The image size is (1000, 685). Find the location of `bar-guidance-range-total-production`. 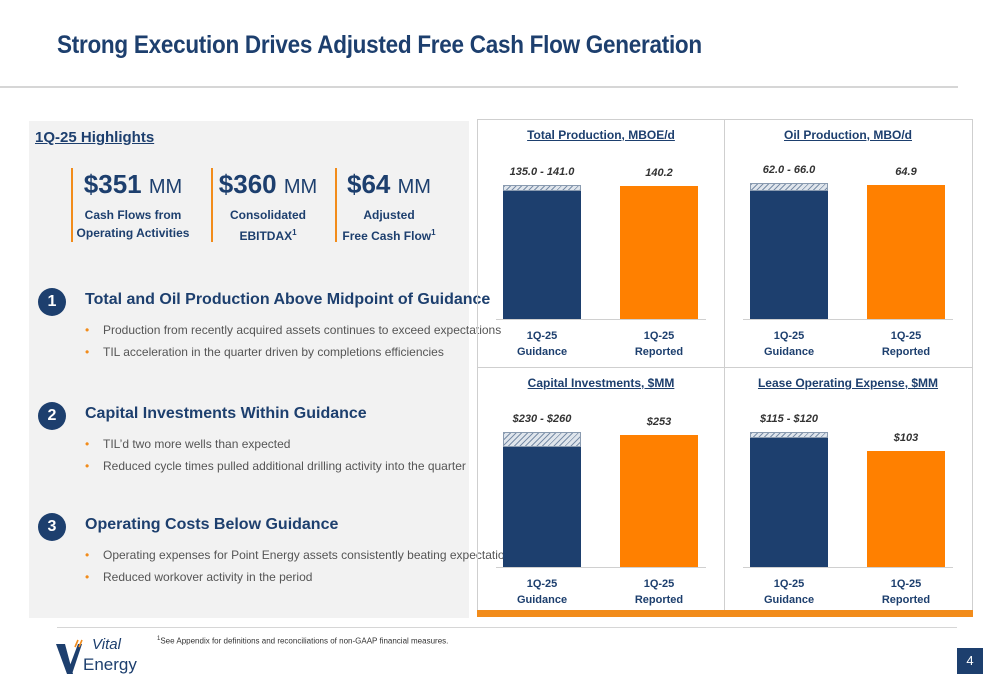

bar-guidance-range-total-production is located at coordinates (542, 187).